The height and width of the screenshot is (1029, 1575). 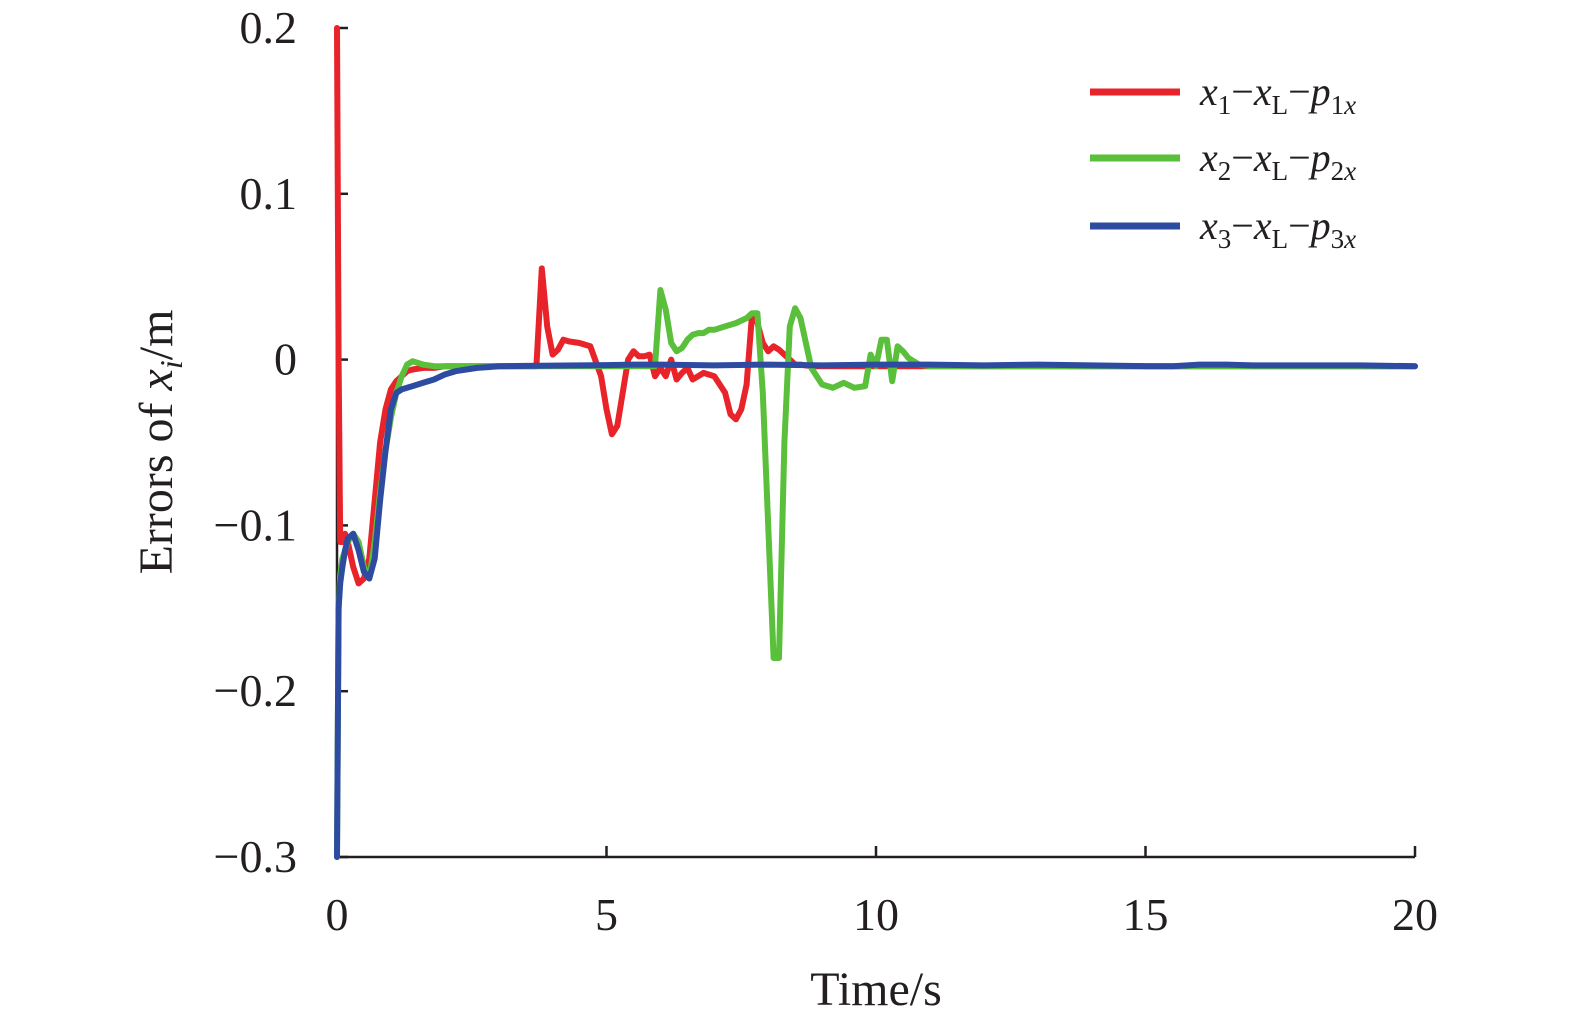 I want to click on y-tick-label: −0.1, so click(x=255, y=524).